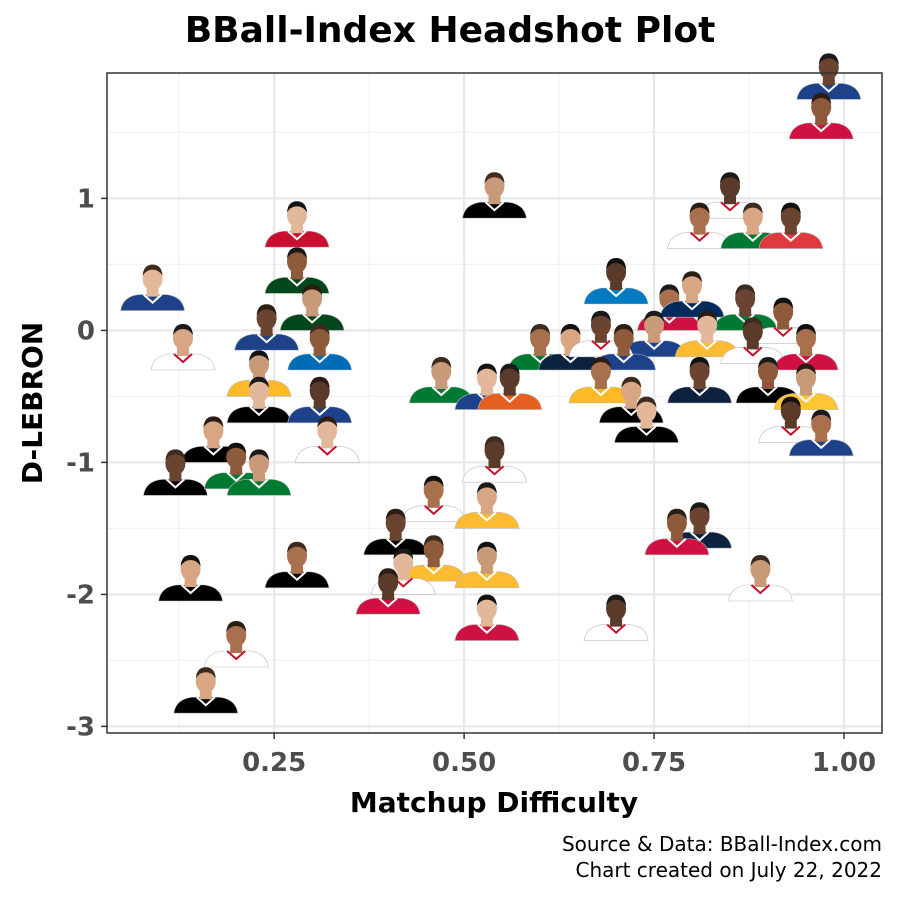  I want to click on x-axis: 0.25 0.50 0.75 1.00, so click(559, 755).